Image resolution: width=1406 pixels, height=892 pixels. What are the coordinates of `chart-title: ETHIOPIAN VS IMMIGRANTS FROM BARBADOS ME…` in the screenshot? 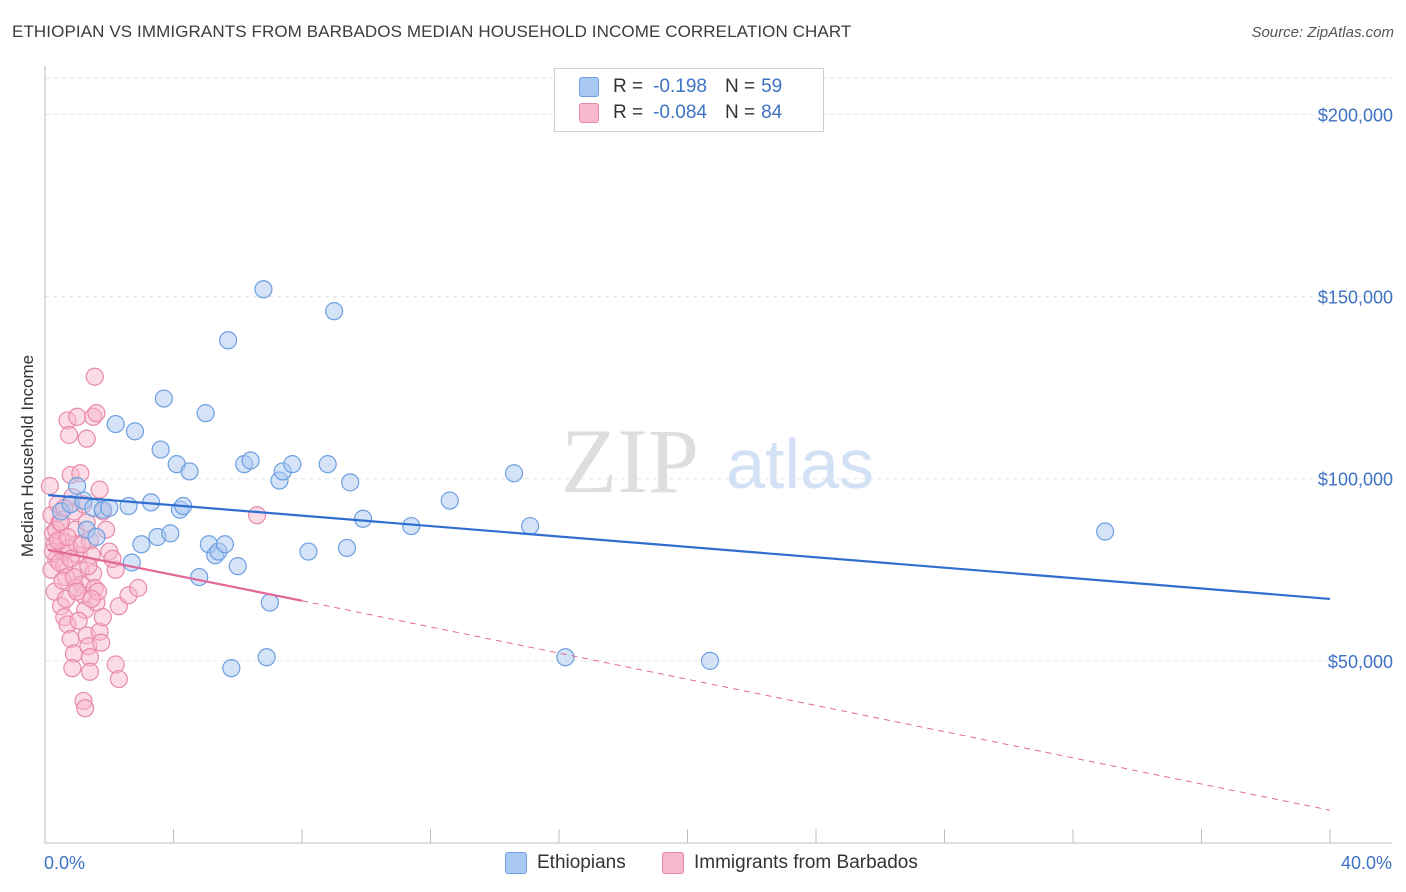 It's located at (432, 31).